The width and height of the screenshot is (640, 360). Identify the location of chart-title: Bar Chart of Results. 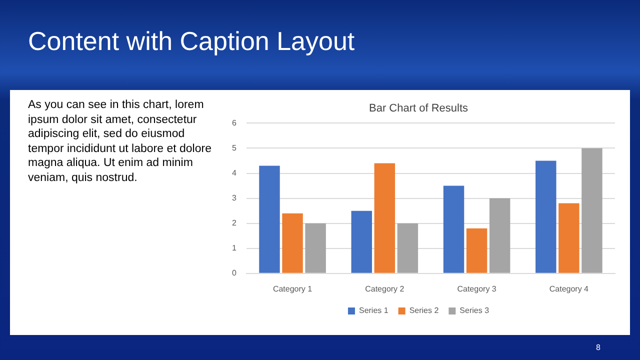
(418, 108).